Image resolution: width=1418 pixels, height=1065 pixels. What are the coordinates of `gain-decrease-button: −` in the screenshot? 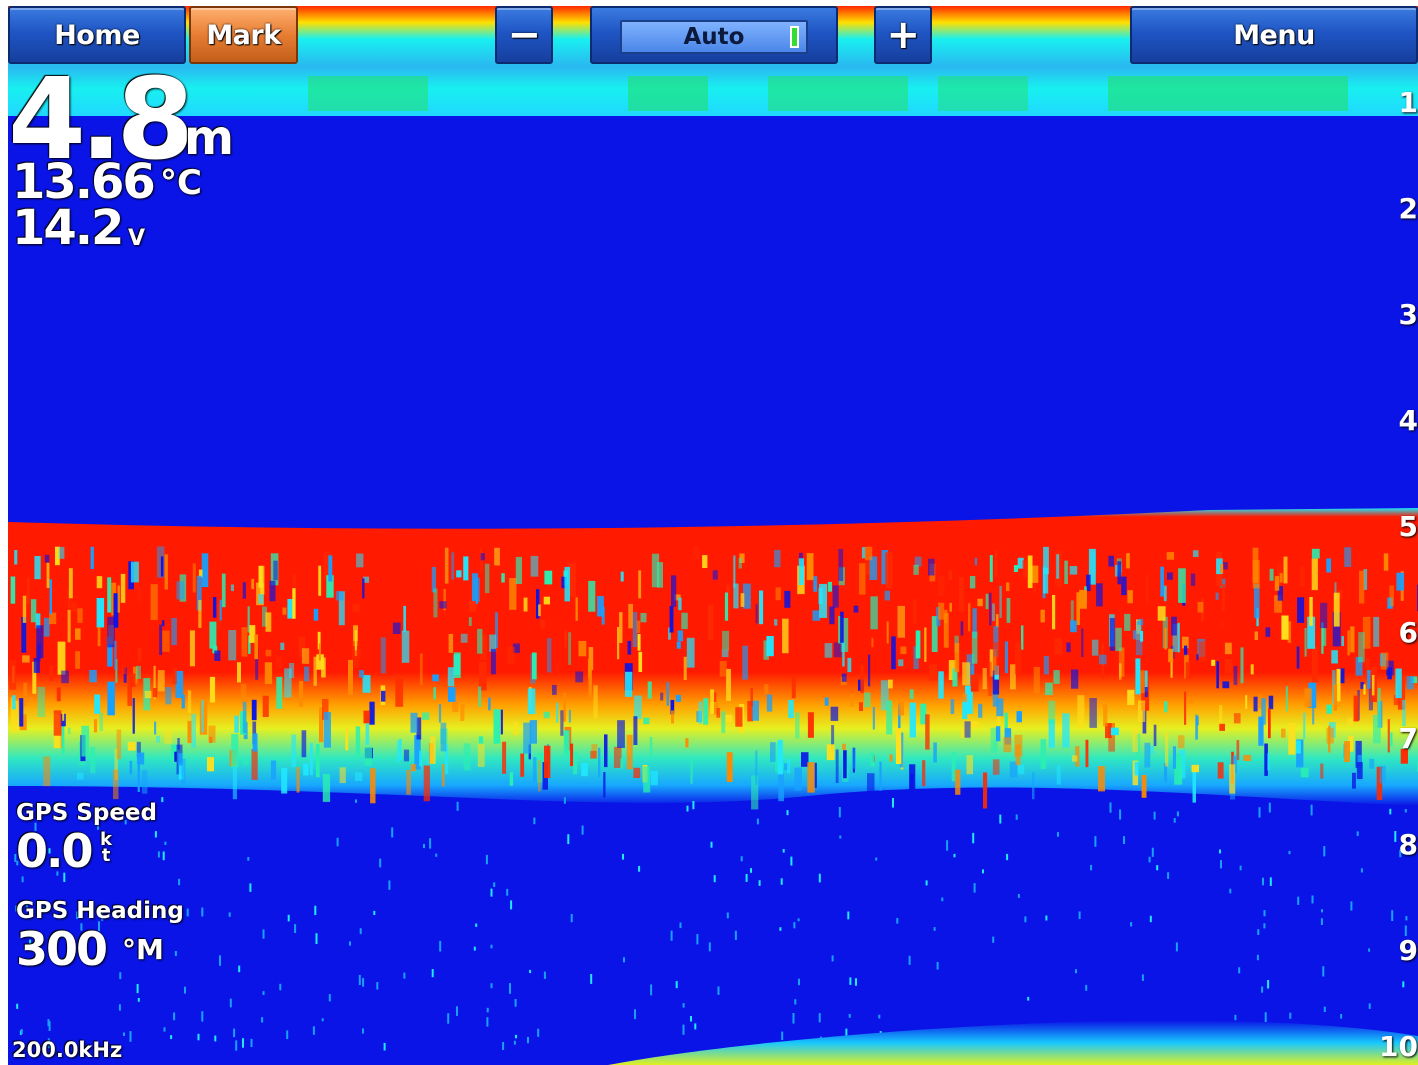 It's located at (524, 35).